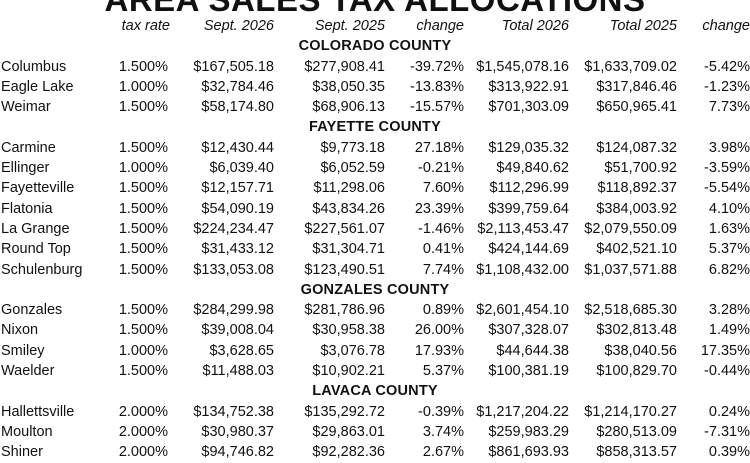 The image size is (750, 463). What do you see at coordinates (528, 107) in the screenshot?
I see `total-2026-cell: $701,303.09` at bounding box center [528, 107].